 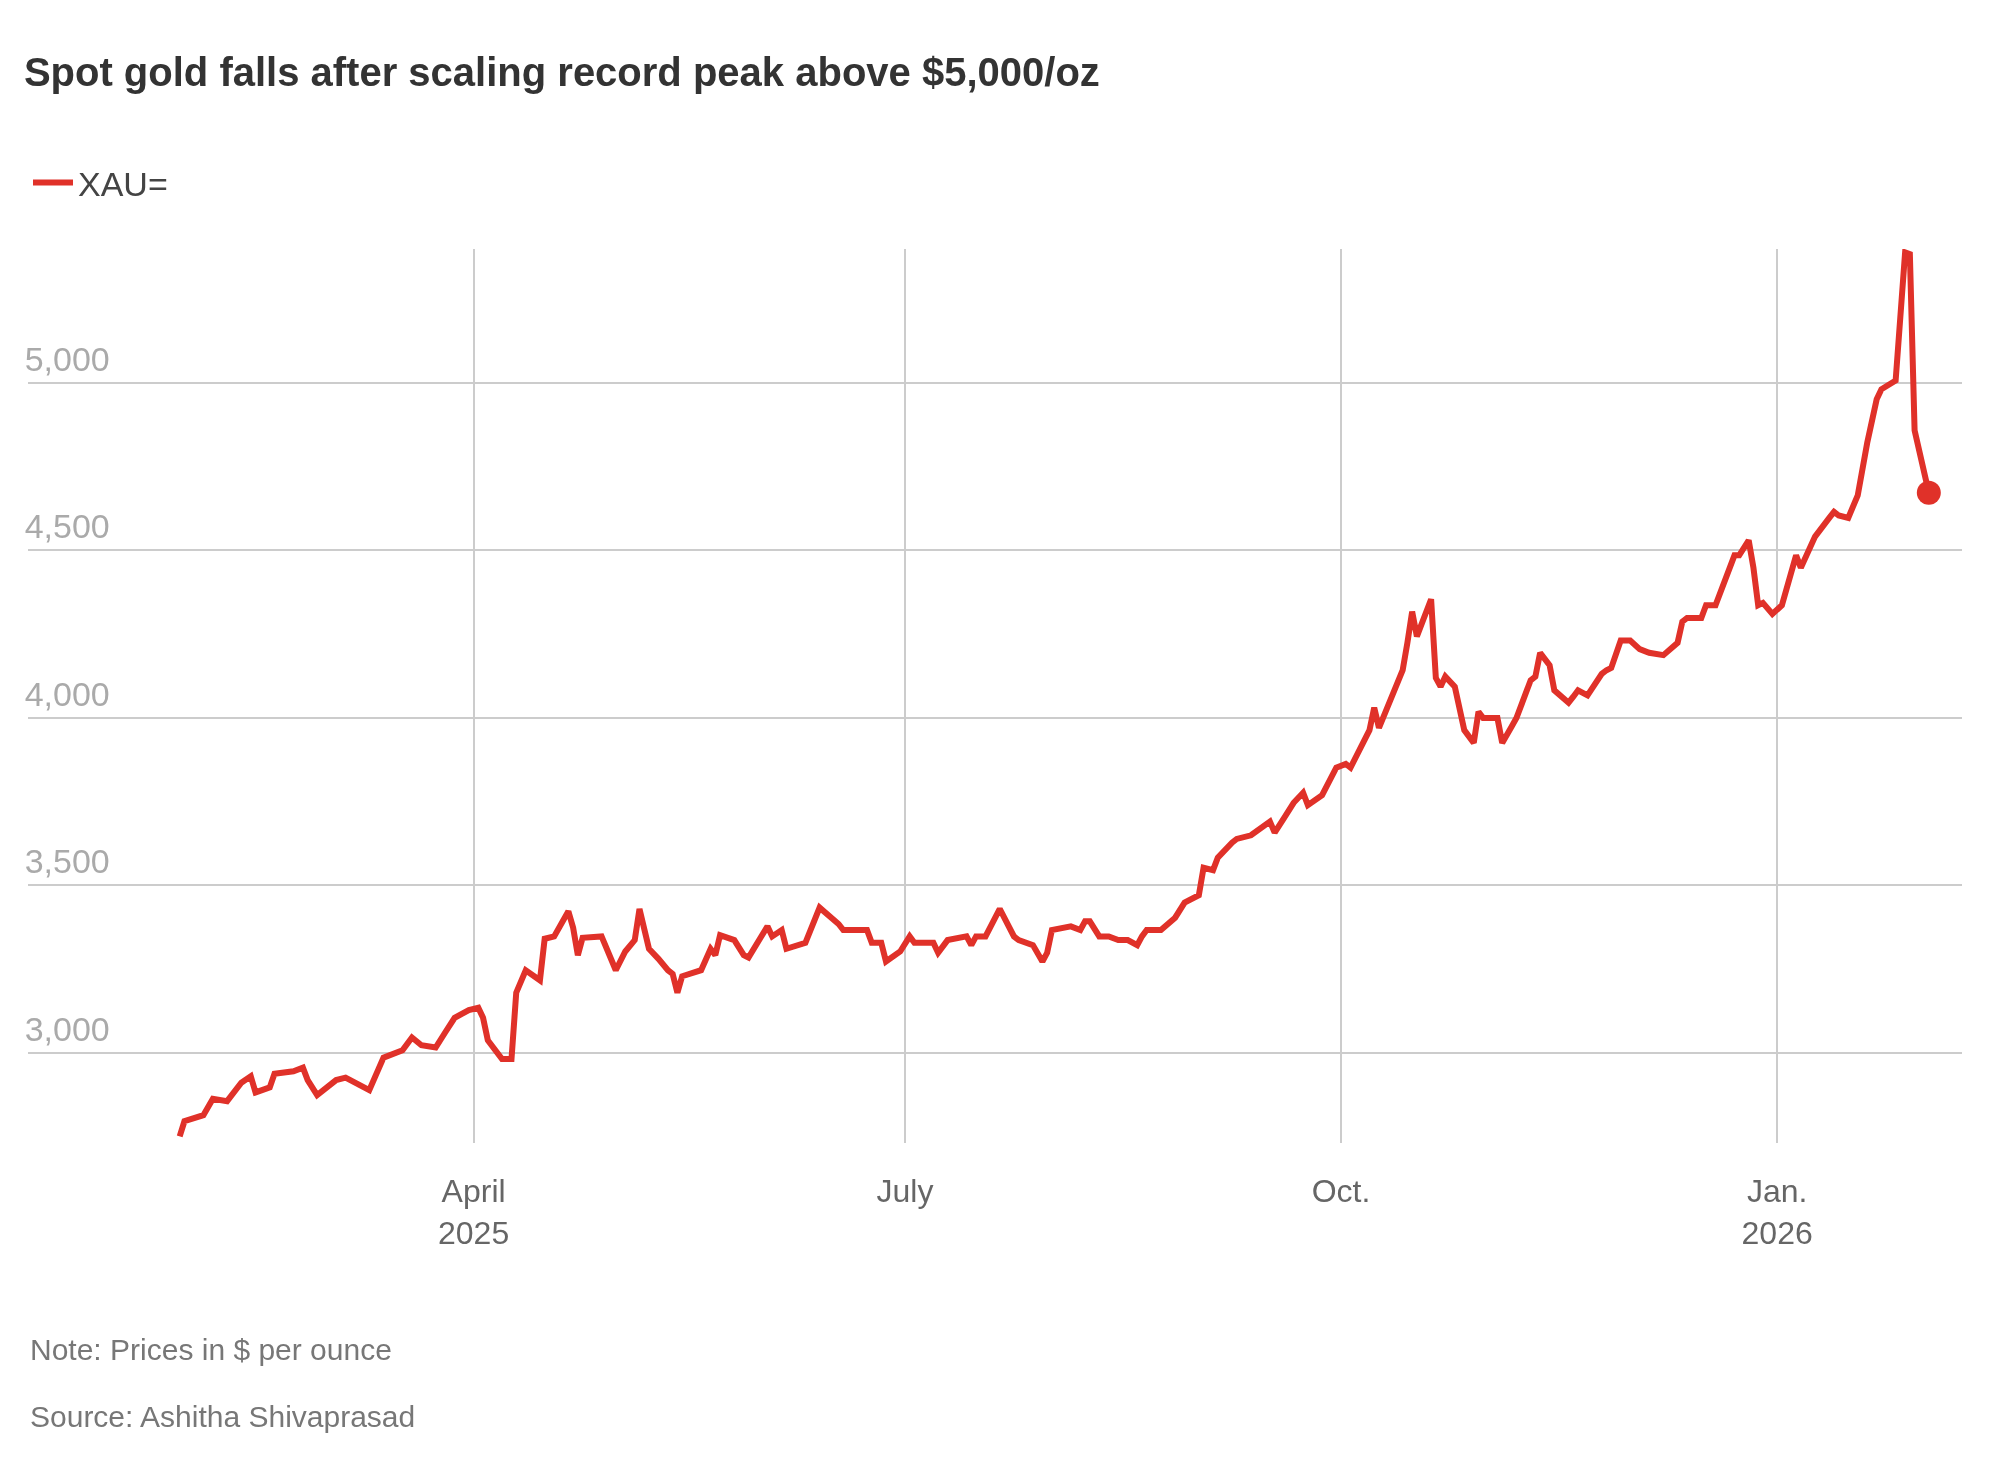 I want to click on source-note: Source: Ashitha Shivaprasad, so click(x=223, y=1416).